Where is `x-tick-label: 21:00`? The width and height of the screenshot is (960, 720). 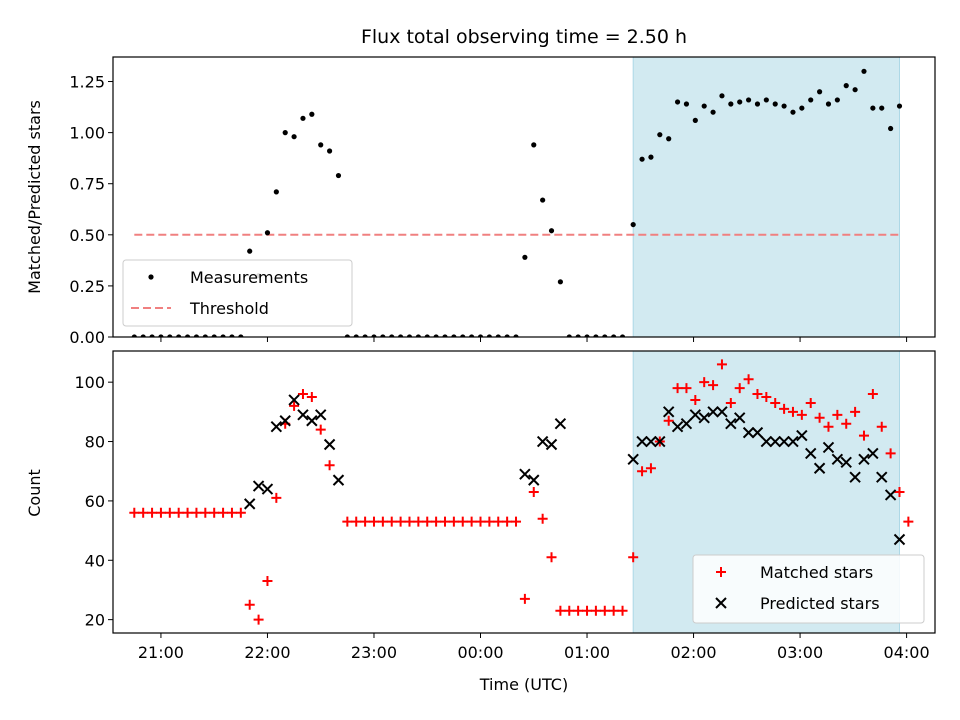
x-tick-label: 21:00 is located at coordinates (161, 652).